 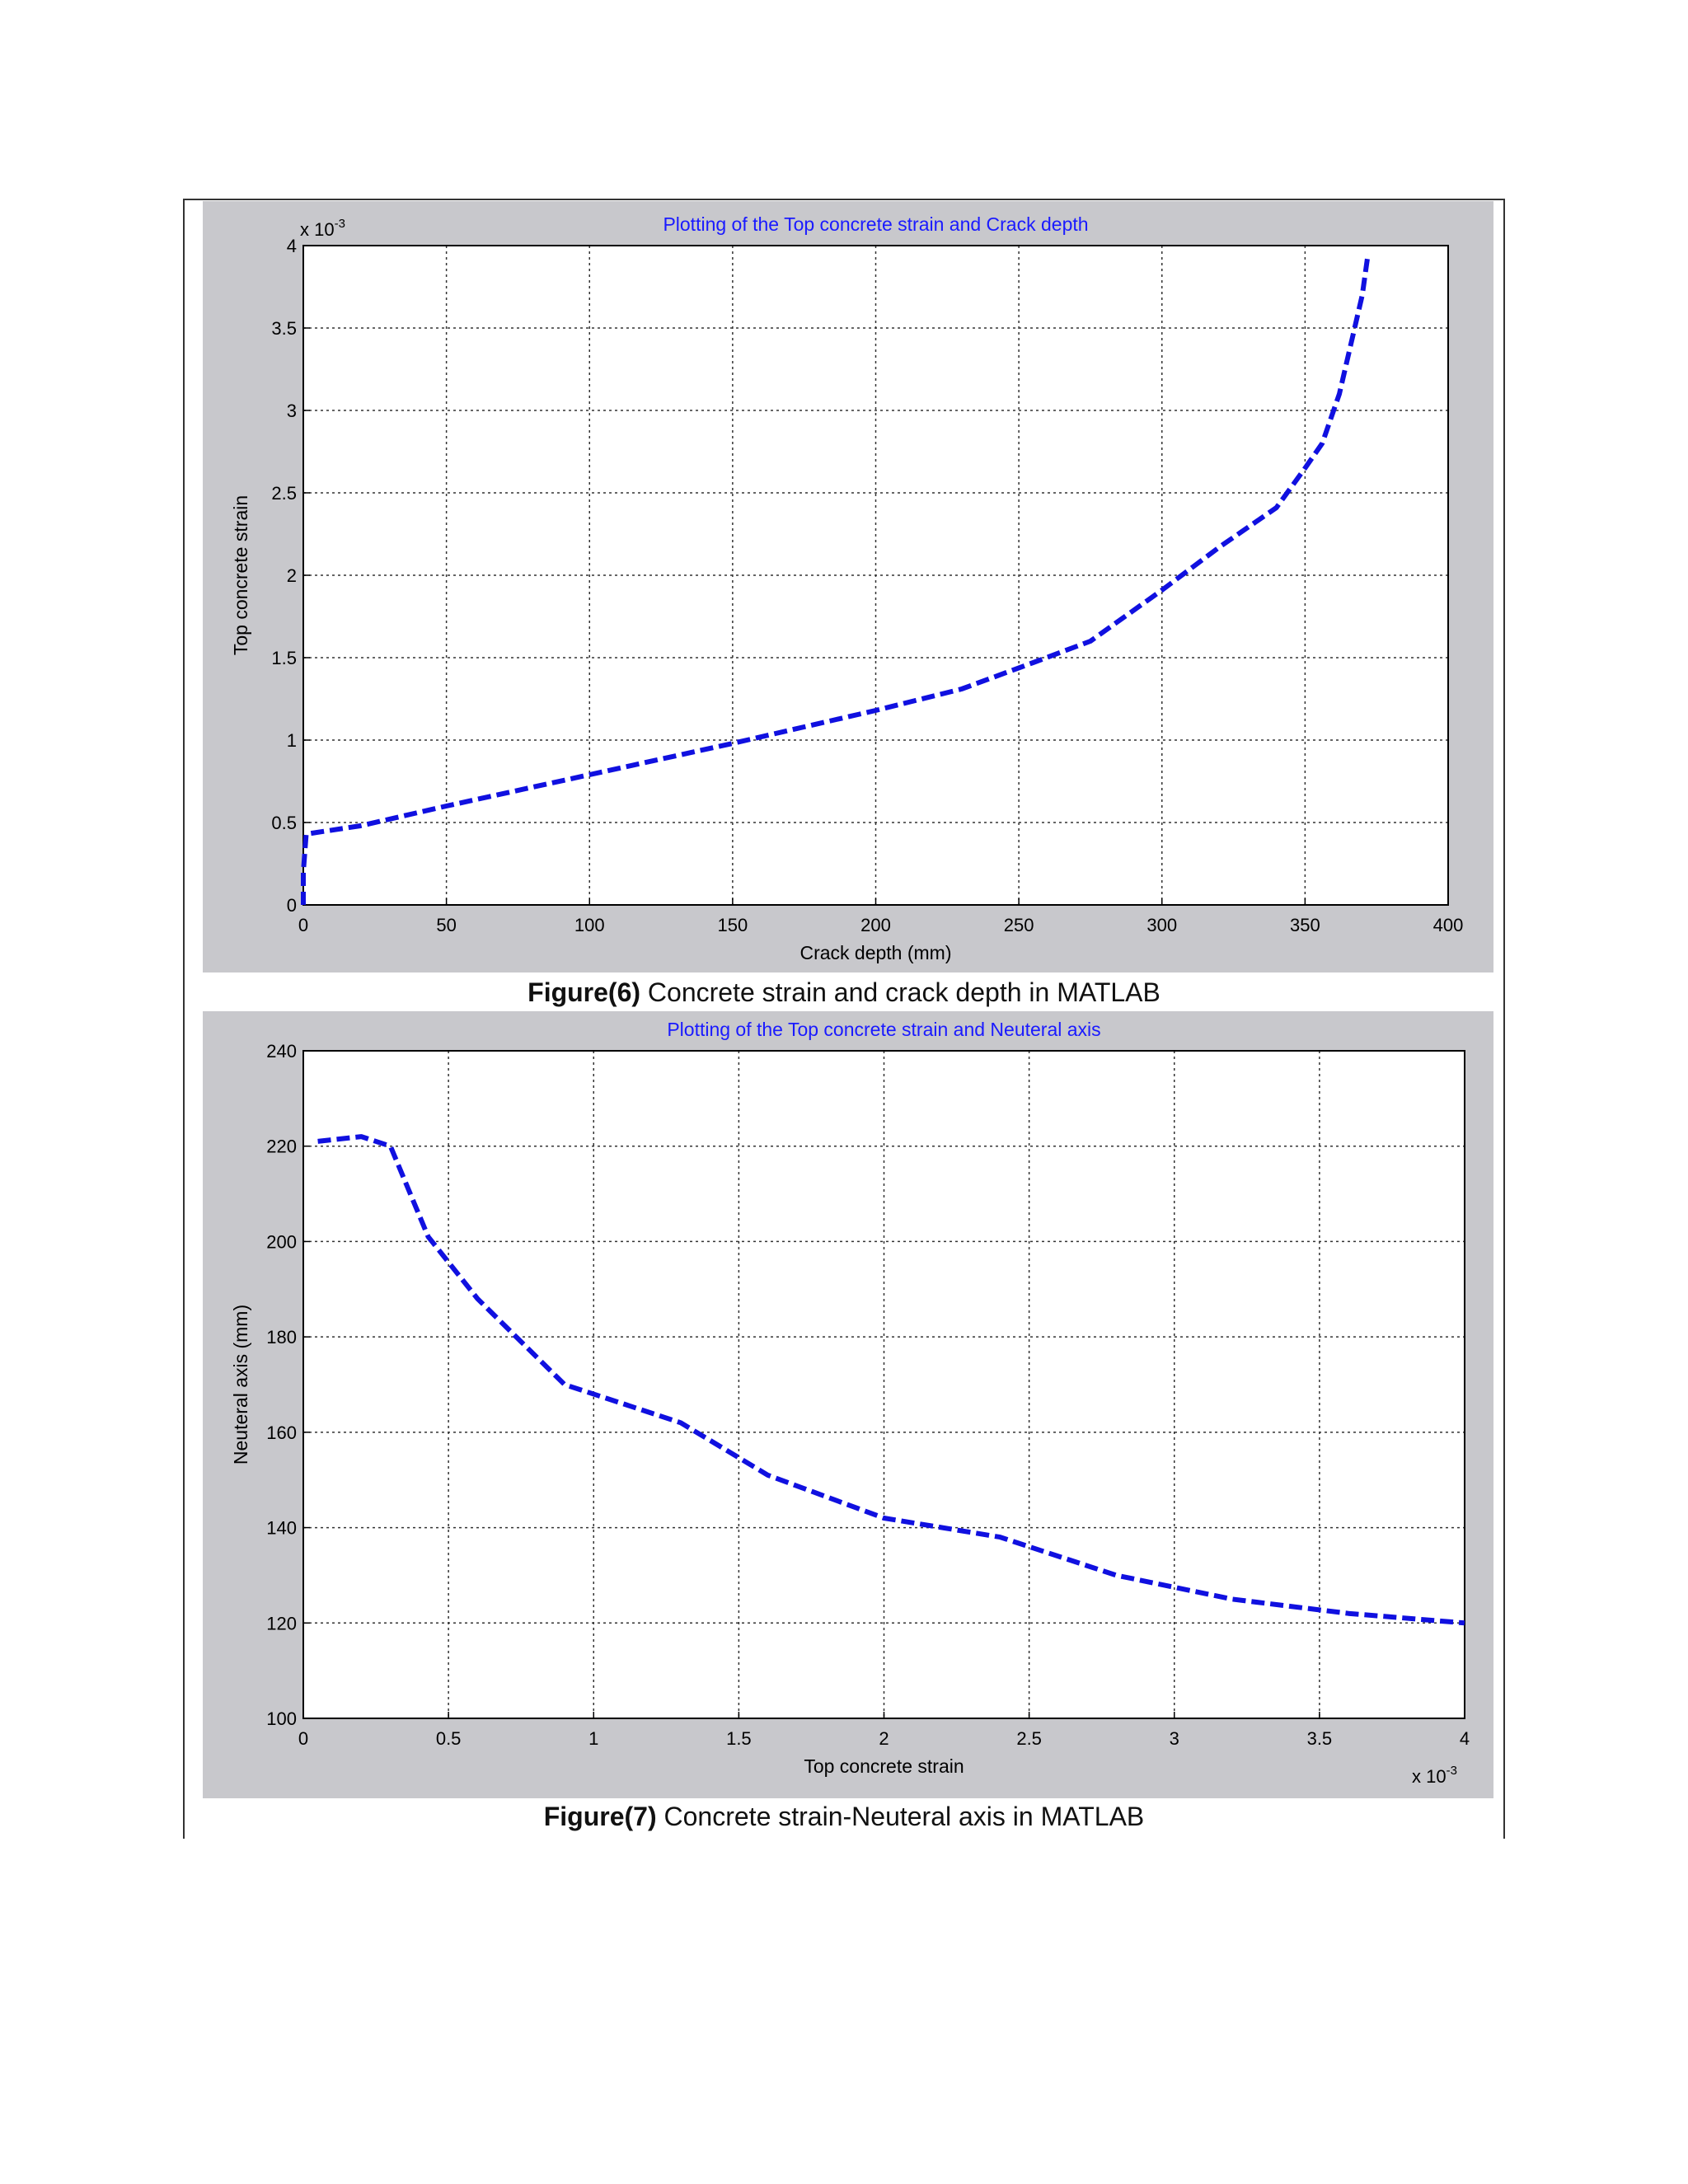 What do you see at coordinates (282, 1623) in the screenshot?
I see `y-tick-label: 120` at bounding box center [282, 1623].